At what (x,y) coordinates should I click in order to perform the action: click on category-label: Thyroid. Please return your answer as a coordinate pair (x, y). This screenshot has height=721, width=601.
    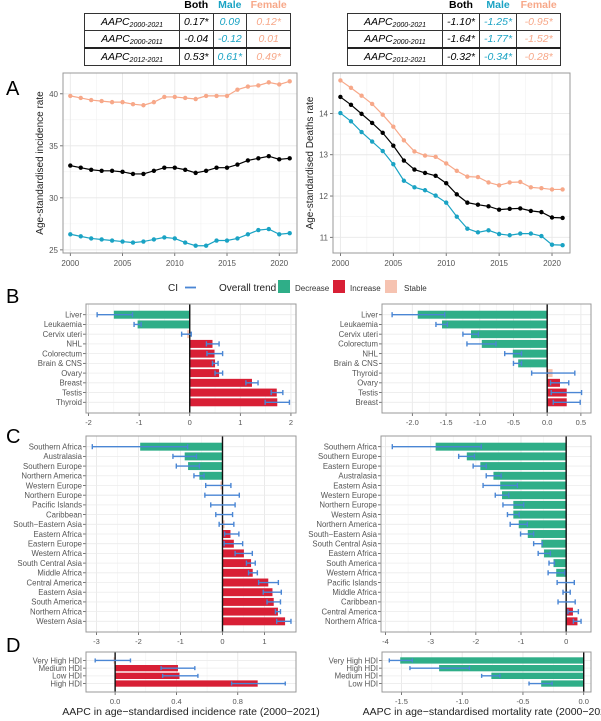
    Looking at the image, I should click on (69, 402).